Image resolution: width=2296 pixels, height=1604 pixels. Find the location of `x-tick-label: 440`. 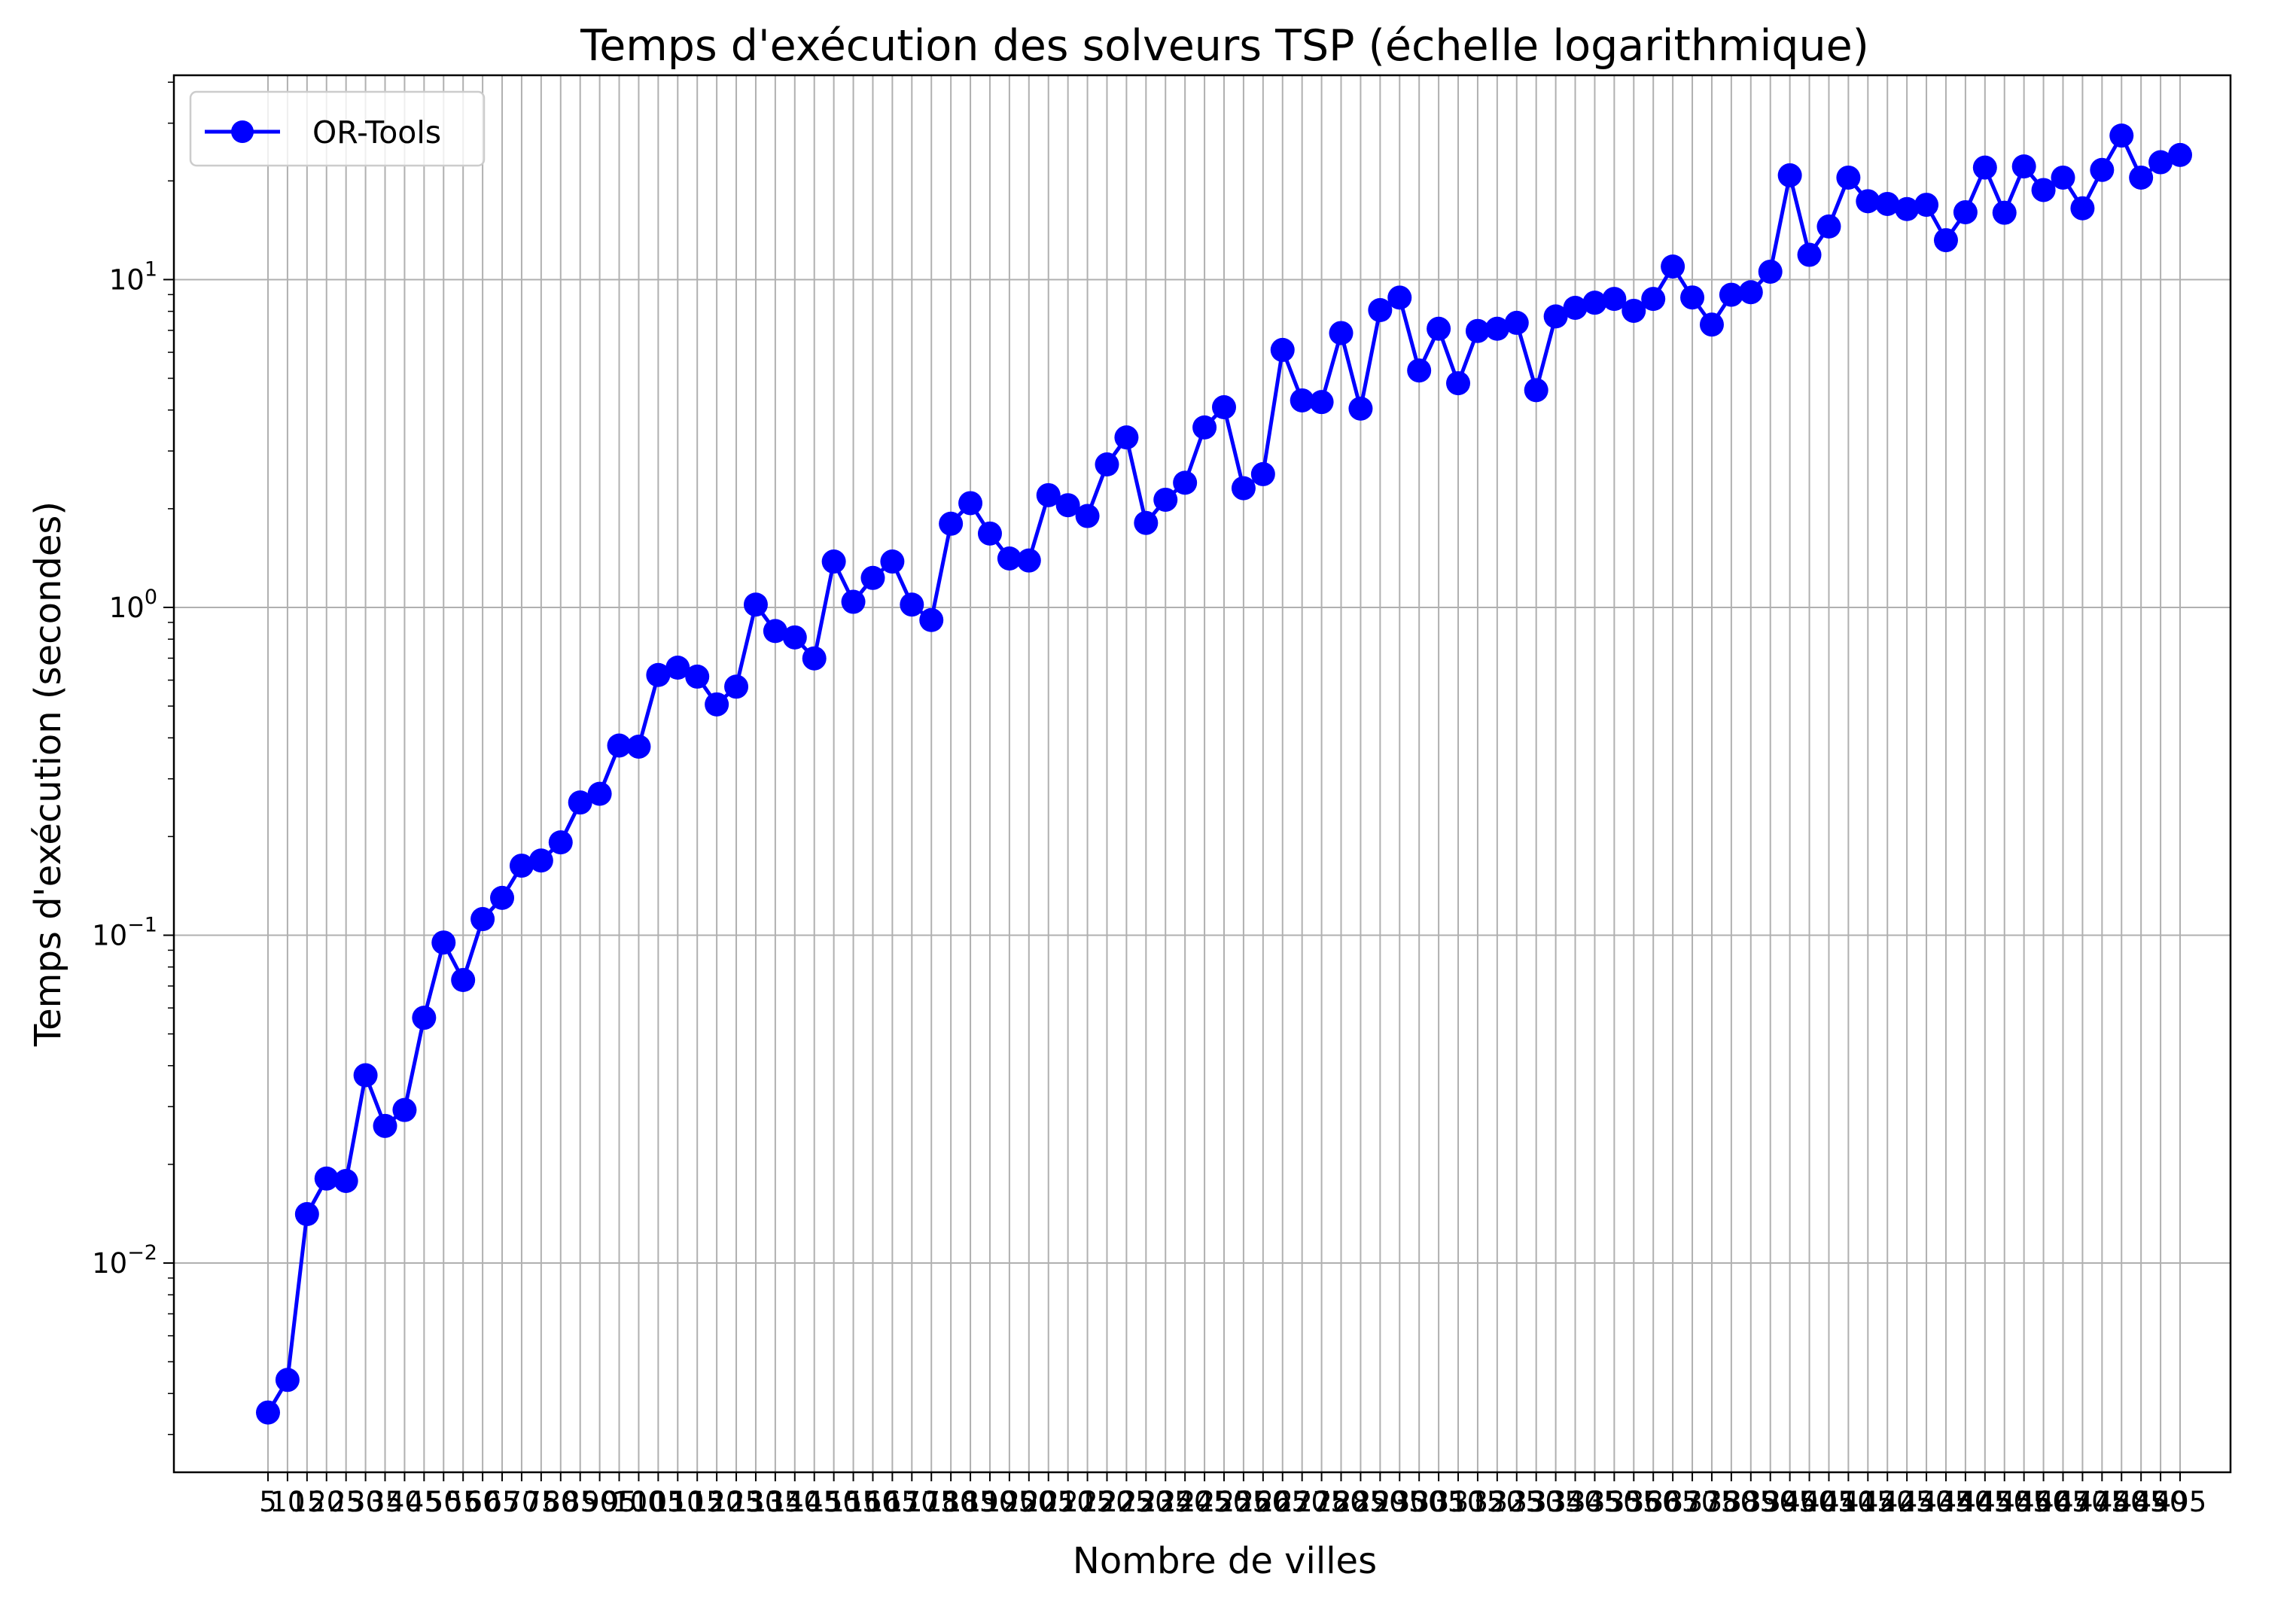

x-tick-label: 440 is located at coordinates (1966, 1502).